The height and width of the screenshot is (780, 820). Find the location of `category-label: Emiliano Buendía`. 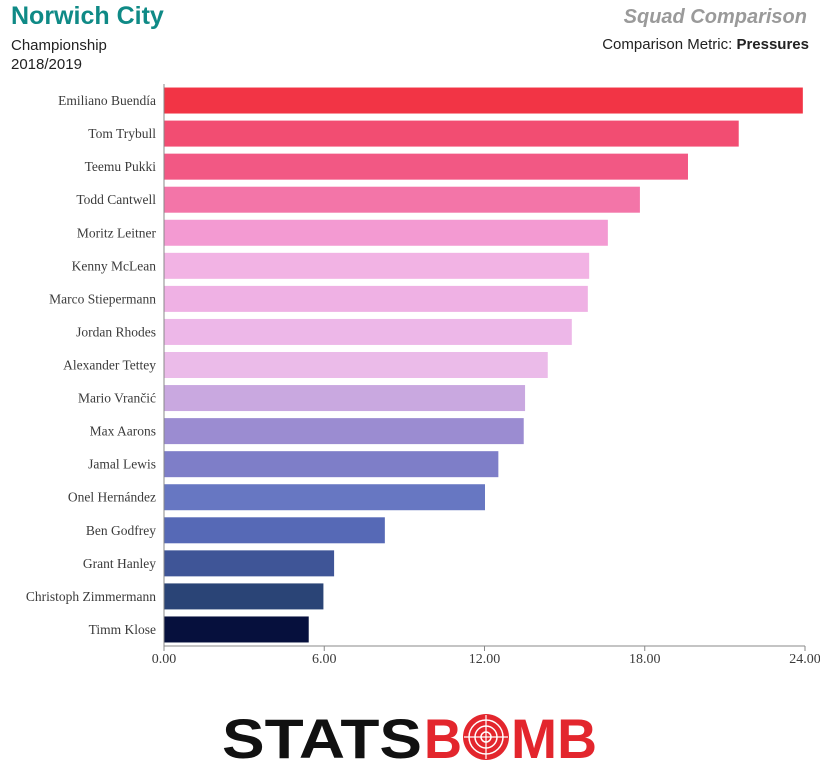

category-label: Emiliano Buendía is located at coordinates (107, 100).